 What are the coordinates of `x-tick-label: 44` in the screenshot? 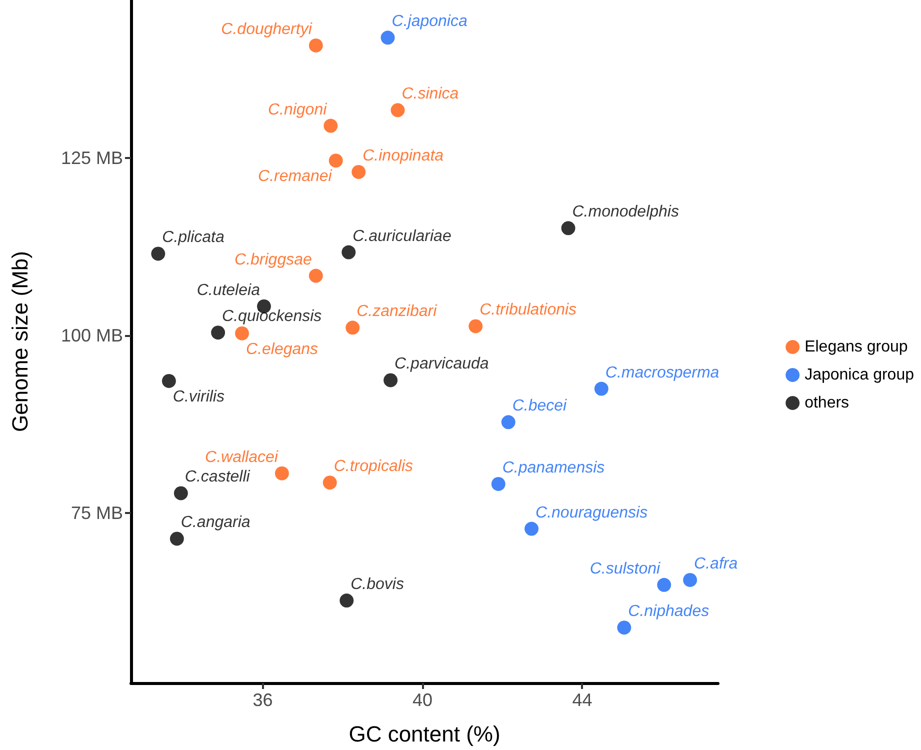 It's located at (582, 700).